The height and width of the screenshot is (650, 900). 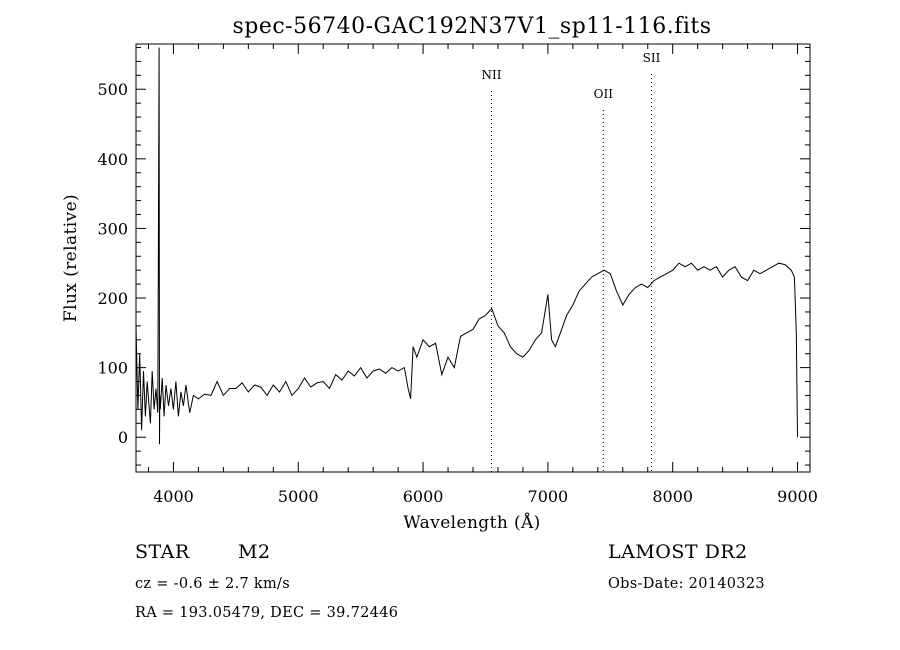 I want to click on object-class: STAR, so click(x=162, y=552).